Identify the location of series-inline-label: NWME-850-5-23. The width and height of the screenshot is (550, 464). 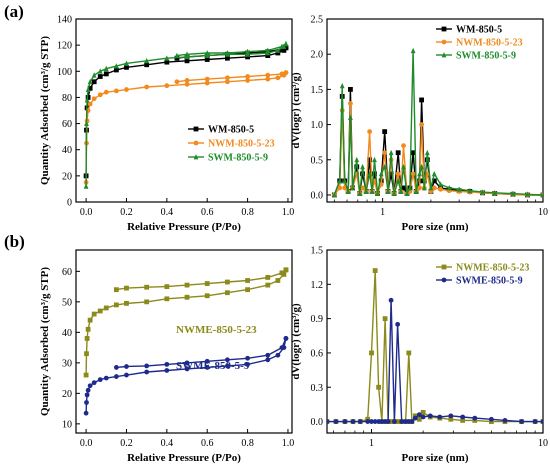
(216, 330).